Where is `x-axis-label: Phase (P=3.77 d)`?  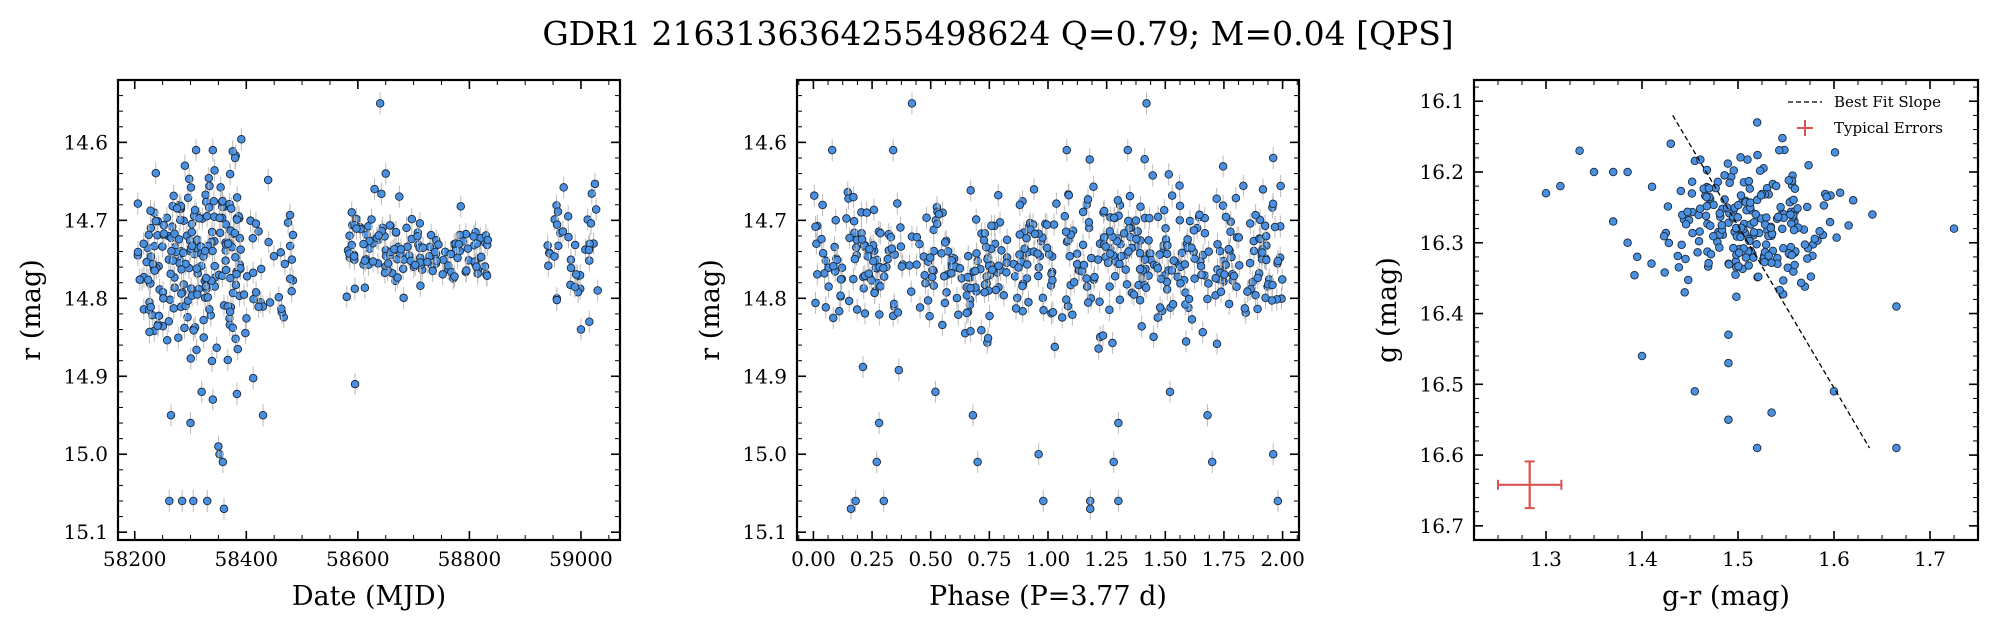
x-axis-label: Phase (P=3.77 d) is located at coordinates (1048, 596).